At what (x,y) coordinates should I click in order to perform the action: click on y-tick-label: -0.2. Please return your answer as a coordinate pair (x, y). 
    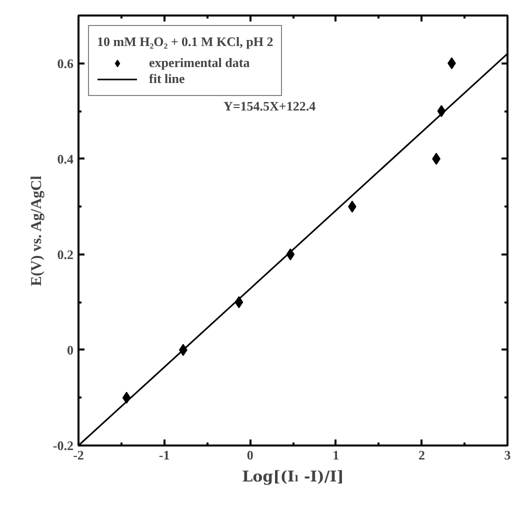
    Looking at the image, I should click on (63, 445).